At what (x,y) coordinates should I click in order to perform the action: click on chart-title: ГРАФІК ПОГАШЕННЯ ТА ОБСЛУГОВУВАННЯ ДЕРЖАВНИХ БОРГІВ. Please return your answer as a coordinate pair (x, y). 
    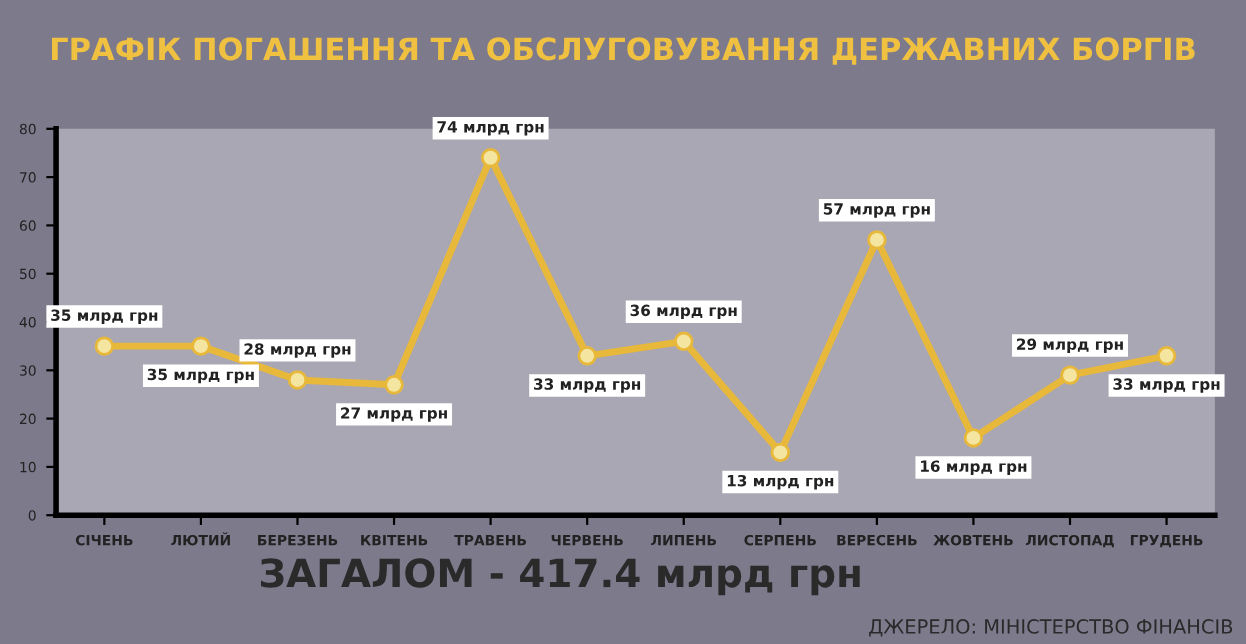
    Looking at the image, I should click on (623, 51).